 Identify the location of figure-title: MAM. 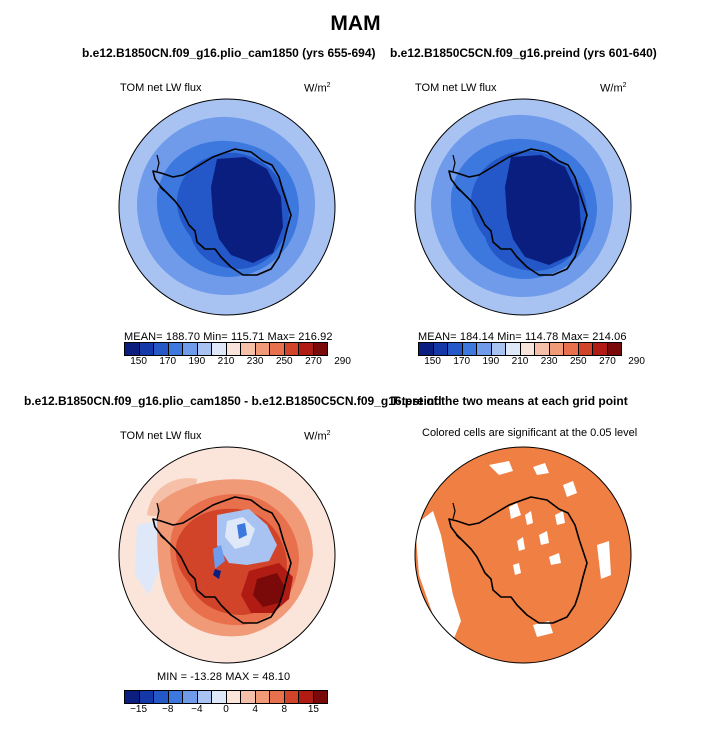
(355, 23).